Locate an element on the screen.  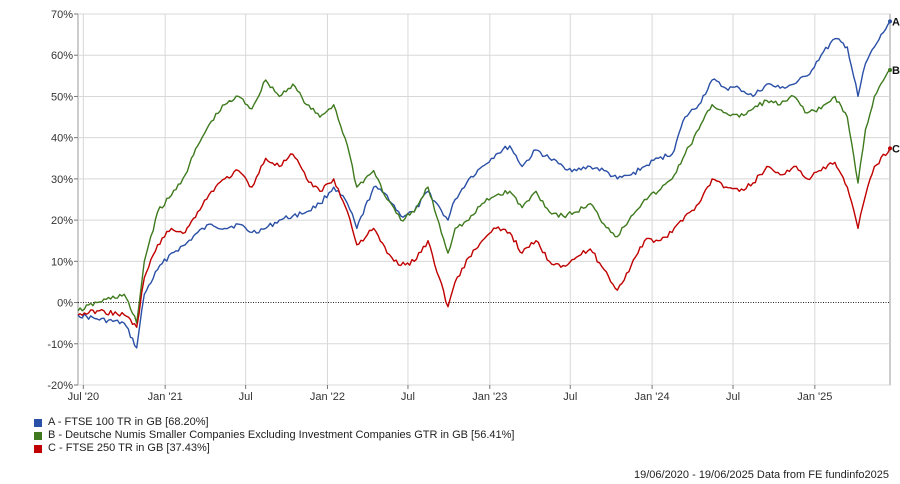
y-tick-label: 60% is located at coordinates (62, 56).